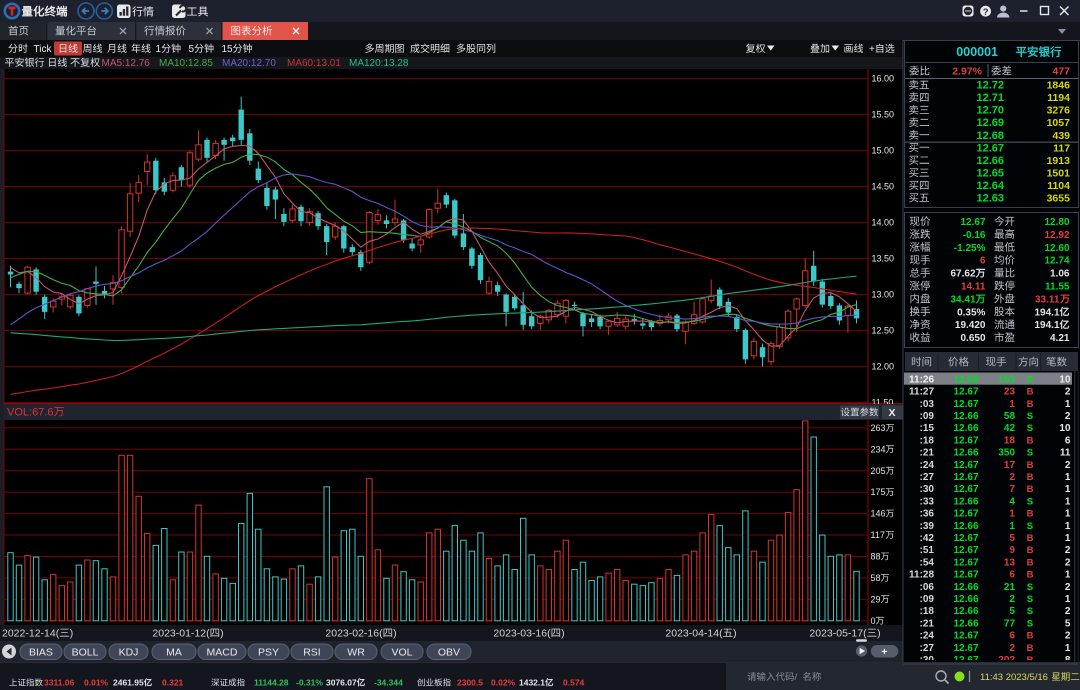 Image resolution: width=1080 pixels, height=690 pixels. Describe the element at coordinates (883, 79) in the screenshot. I see `svg-text: 16.00` at that location.